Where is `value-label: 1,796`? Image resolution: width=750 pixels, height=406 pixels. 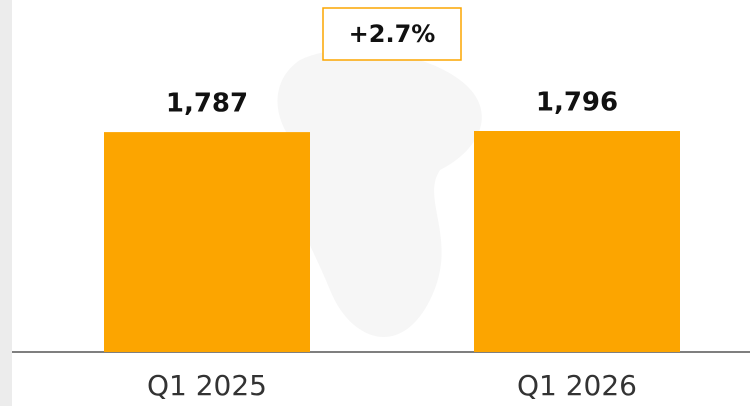 value-label: 1,796 is located at coordinates (577, 103).